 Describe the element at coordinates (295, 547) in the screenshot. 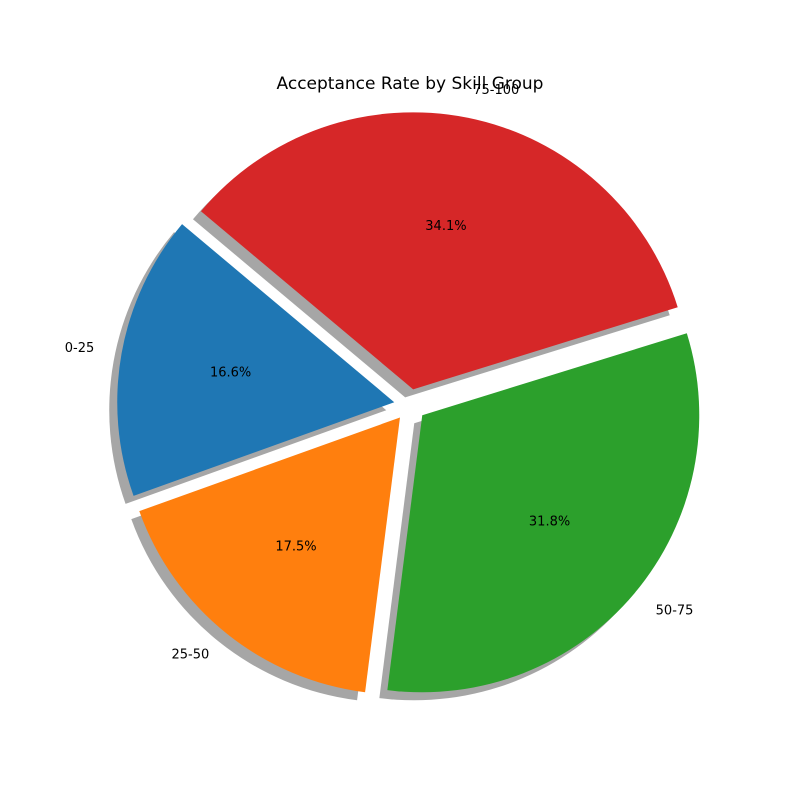

I see `percent-label-25-50: 17.5%` at that location.